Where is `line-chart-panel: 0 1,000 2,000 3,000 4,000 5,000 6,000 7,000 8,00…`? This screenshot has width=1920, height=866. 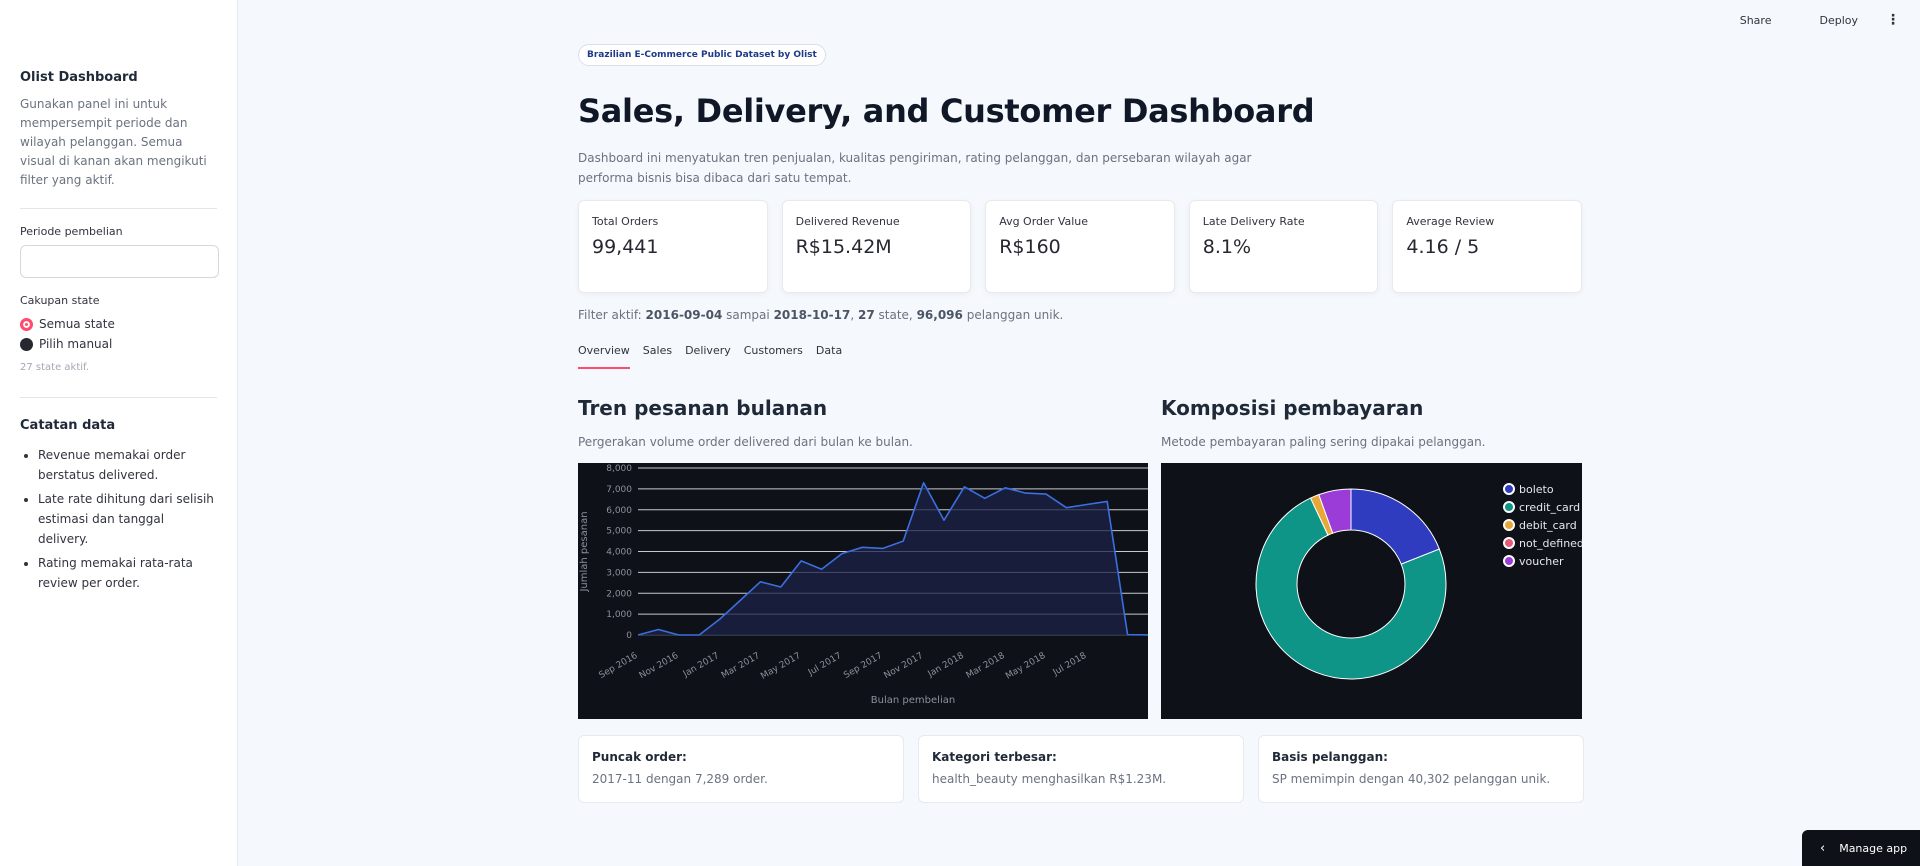 line-chart-panel: 0 1,000 2,000 3,000 4,000 5,000 6,000 7,000 8,00… is located at coordinates (863, 591).